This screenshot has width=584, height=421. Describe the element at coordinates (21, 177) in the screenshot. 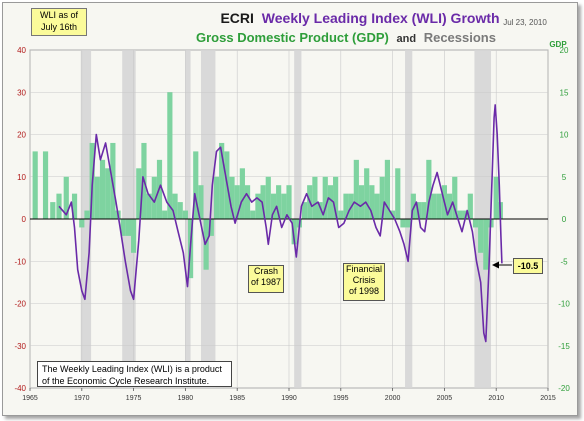

I see `left-tick-label: 10` at that location.